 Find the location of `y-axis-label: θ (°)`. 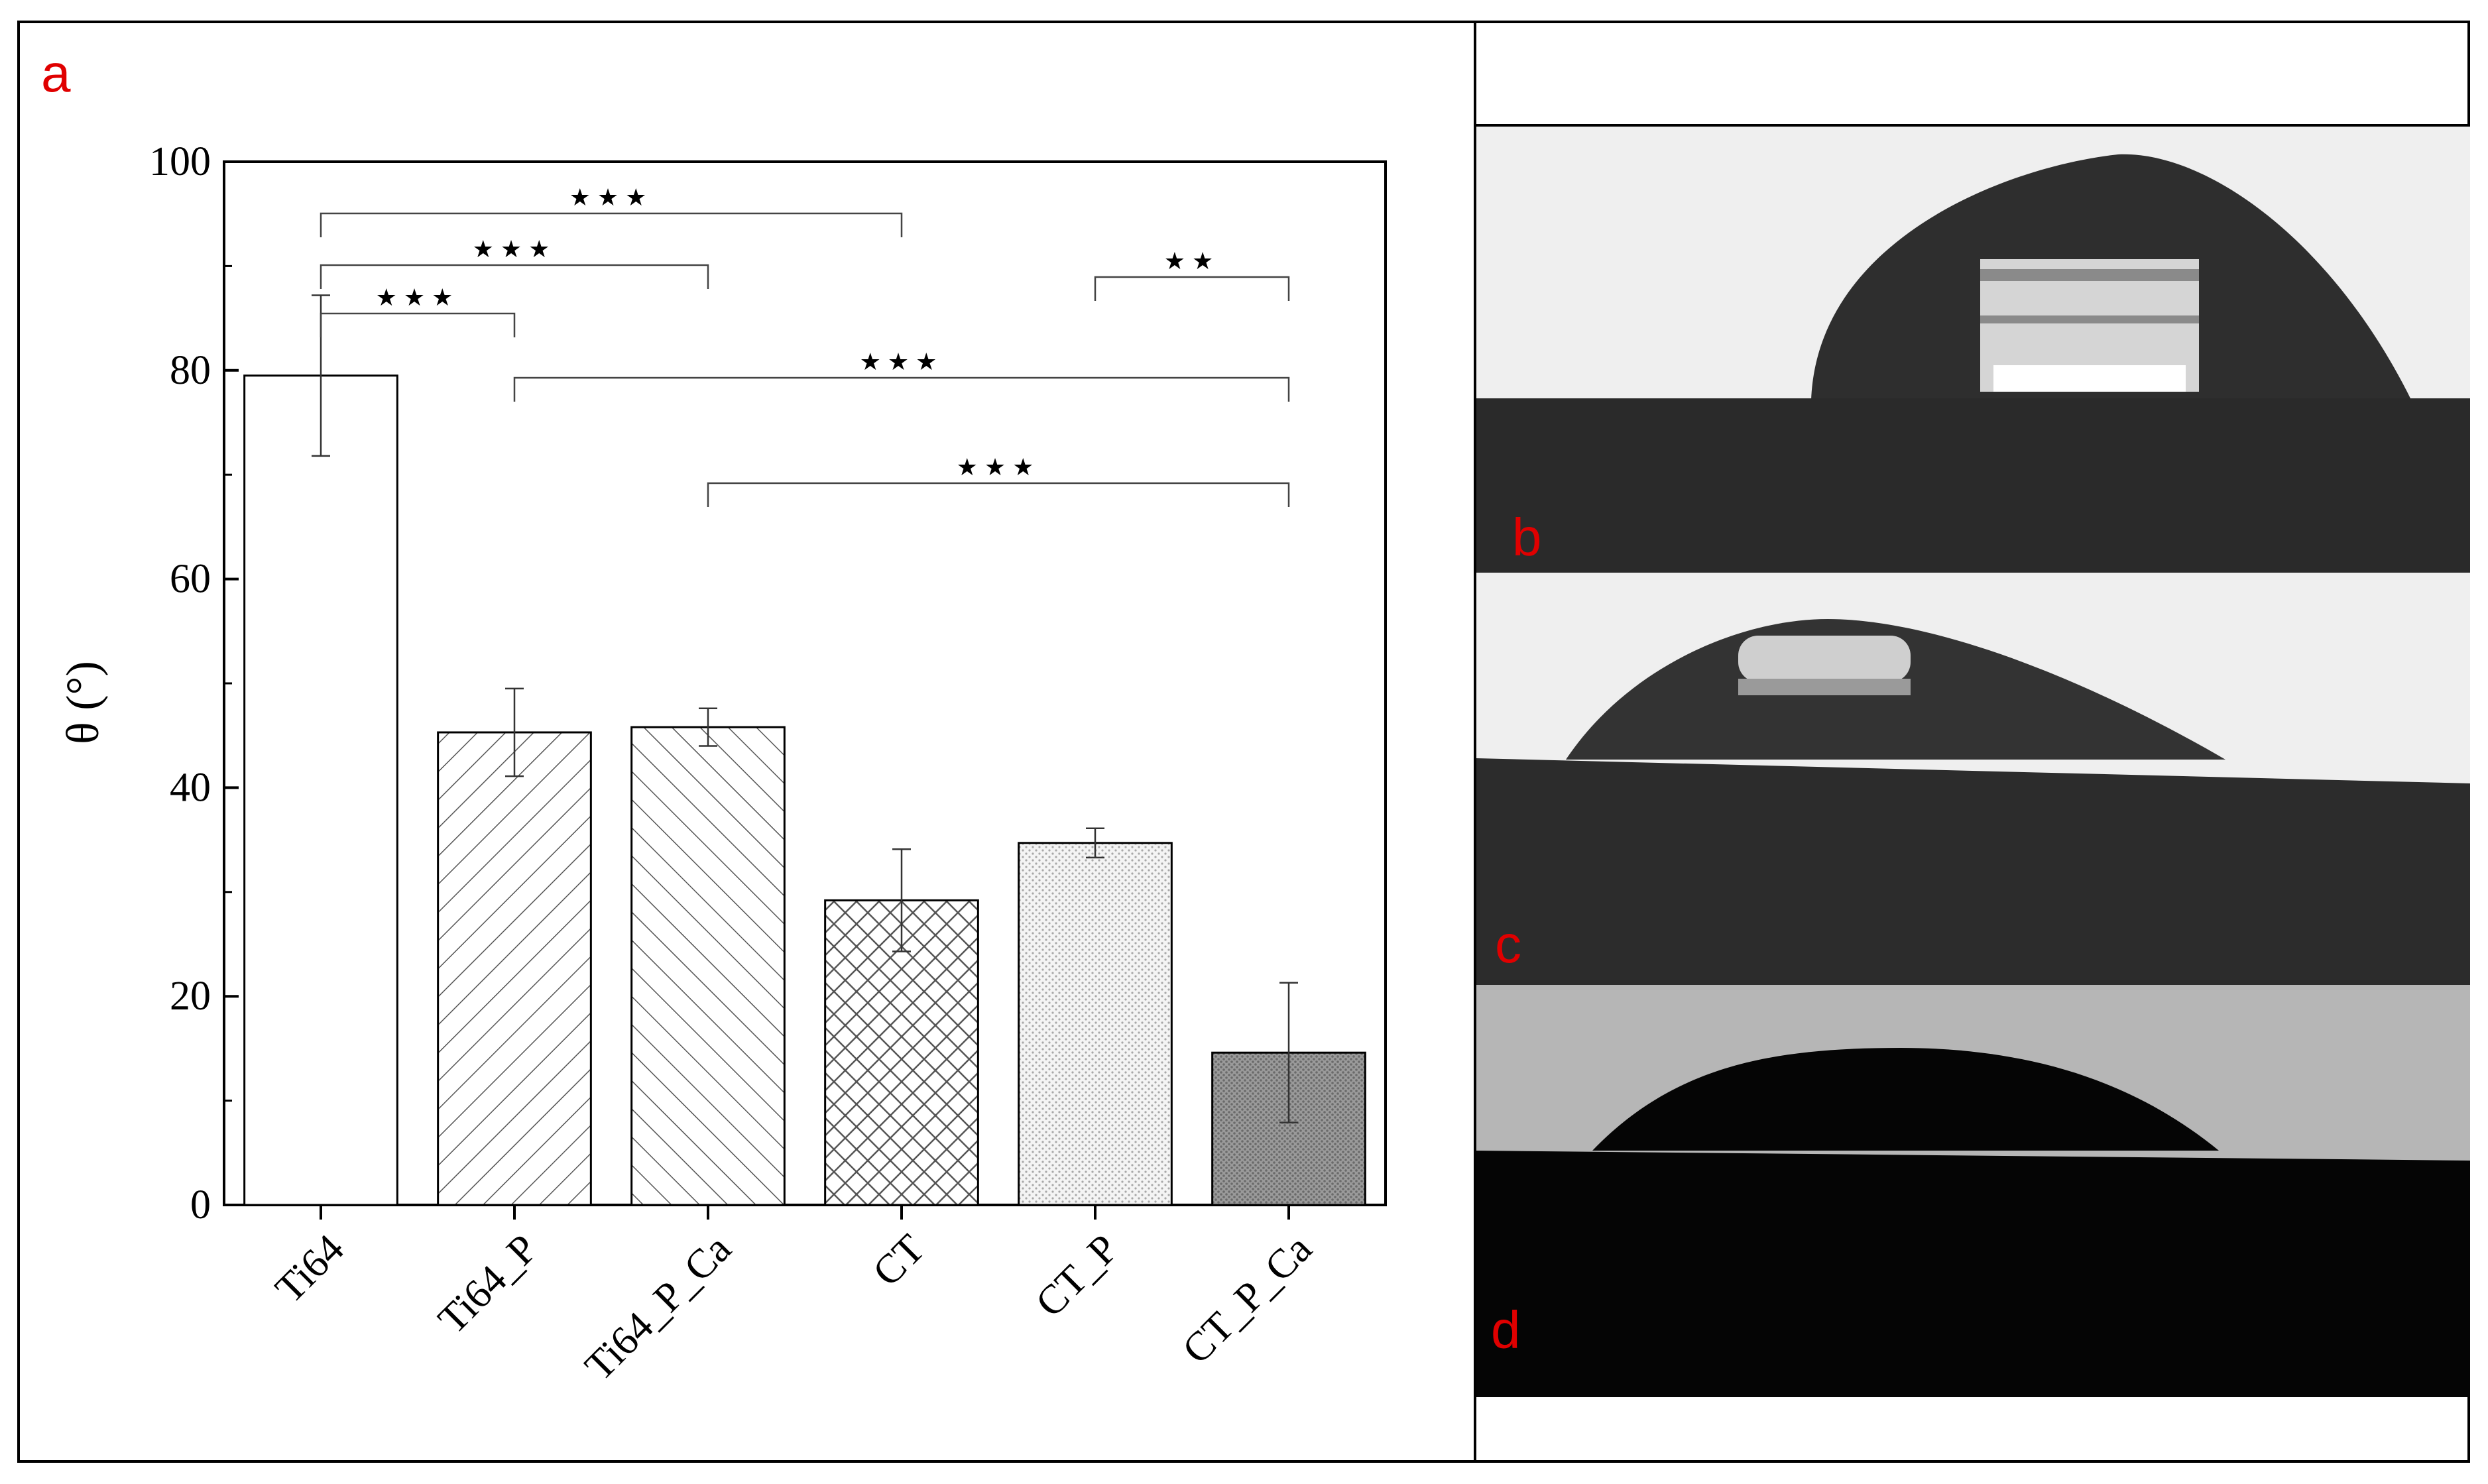

y-axis-label: θ (°) is located at coordinates (84, 702).